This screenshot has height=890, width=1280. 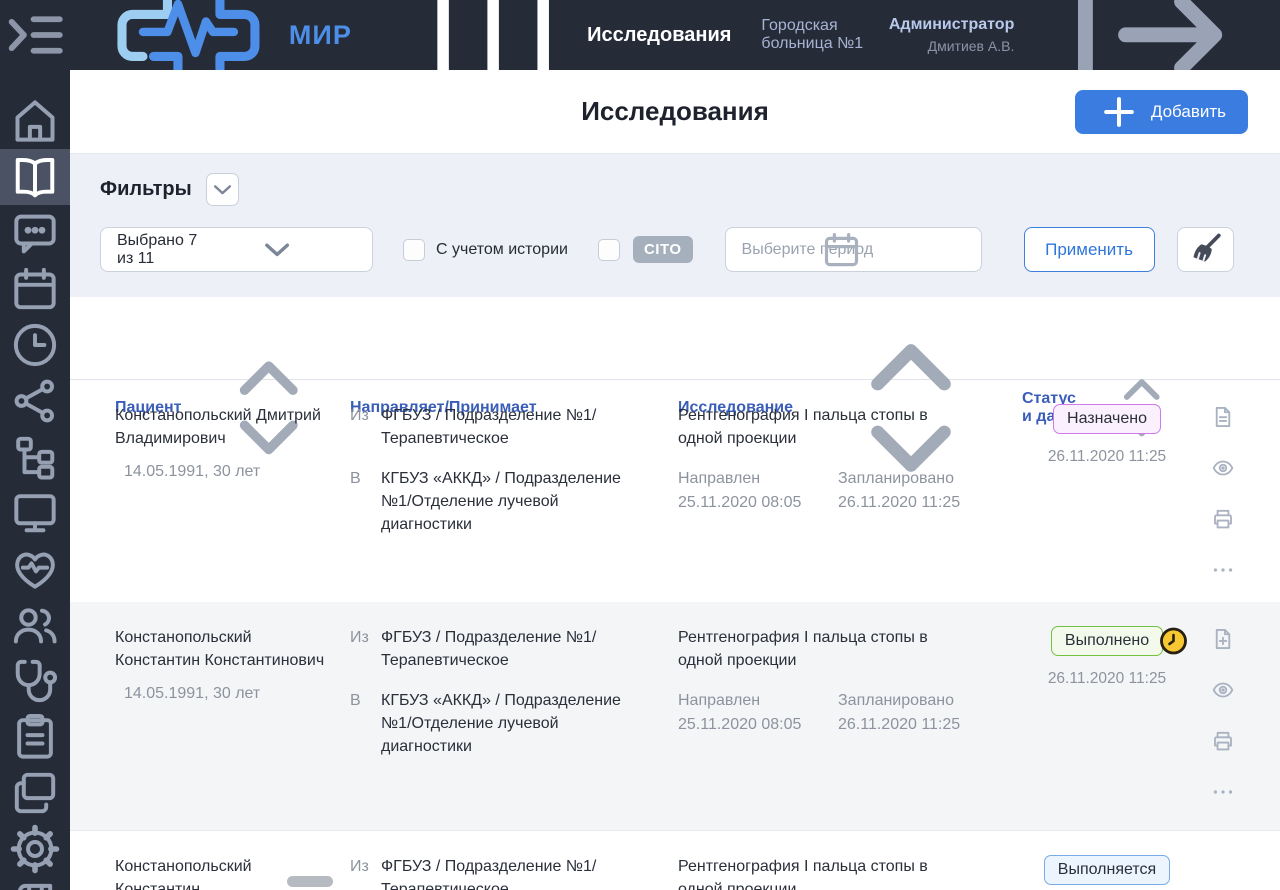 I want to click on history-checkbox-group: С учетом истории, so click(x=485, y=249).